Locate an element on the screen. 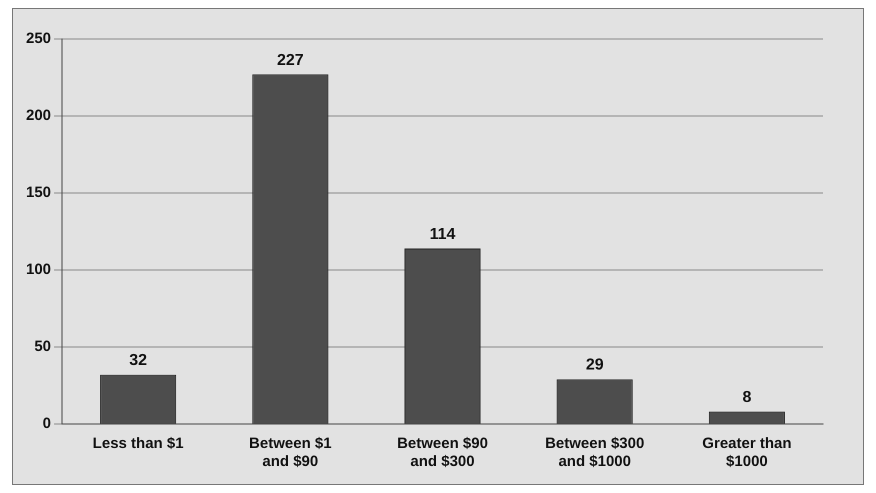  x-tick-label: Less than $1 is located at coordinates (138, 443).